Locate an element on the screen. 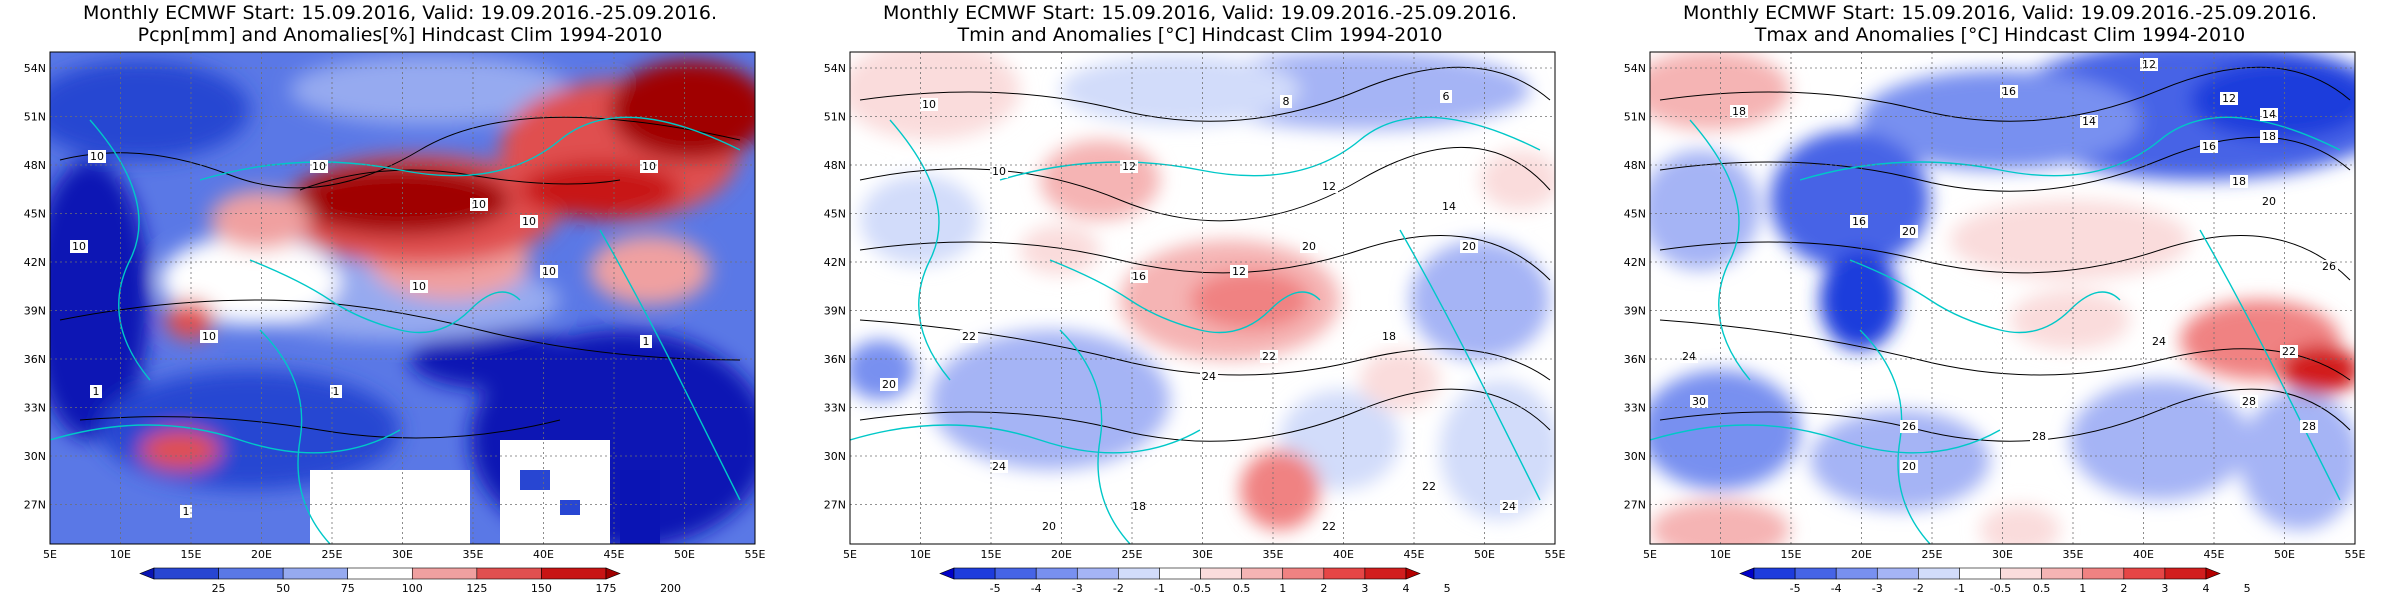 The height and width of the screenshot is (600, 2400). svg-text: 30 is located at coordinates (1699, 401).